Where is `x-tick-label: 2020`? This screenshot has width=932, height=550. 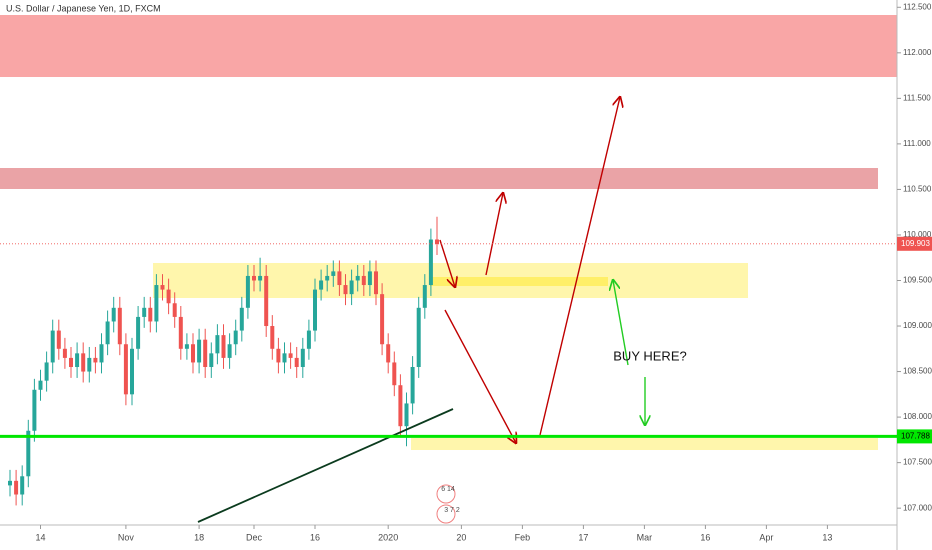
x-tick-label: 2020 is located at coordinates (388, 537).